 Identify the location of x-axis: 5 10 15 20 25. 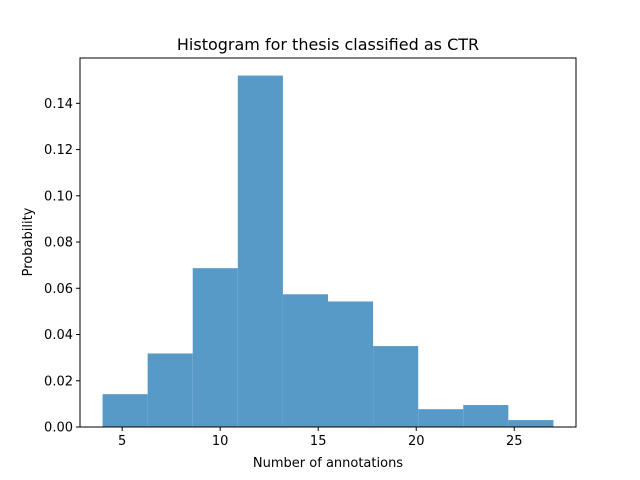
(320, 438).